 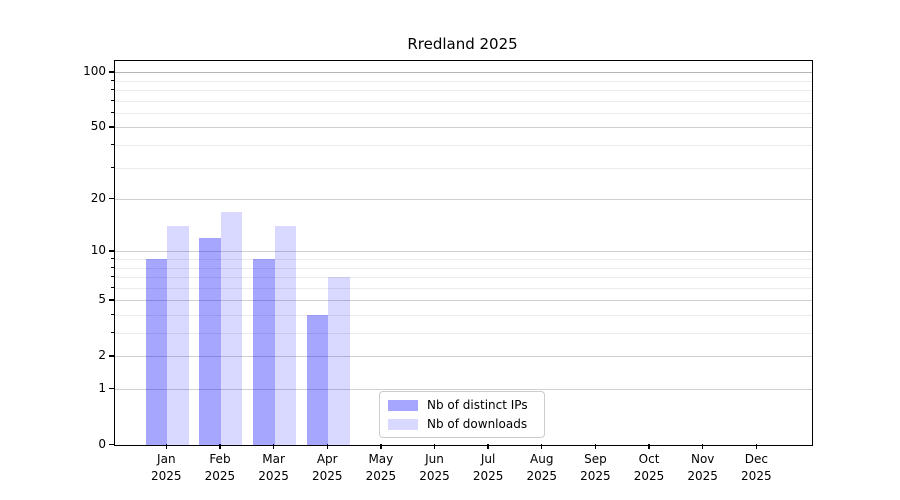 What do you see at coordinates (756, 468) in the screenshot?
I see `x-tick-label-dec: Dec 2025` at bounding box center [756, 468].